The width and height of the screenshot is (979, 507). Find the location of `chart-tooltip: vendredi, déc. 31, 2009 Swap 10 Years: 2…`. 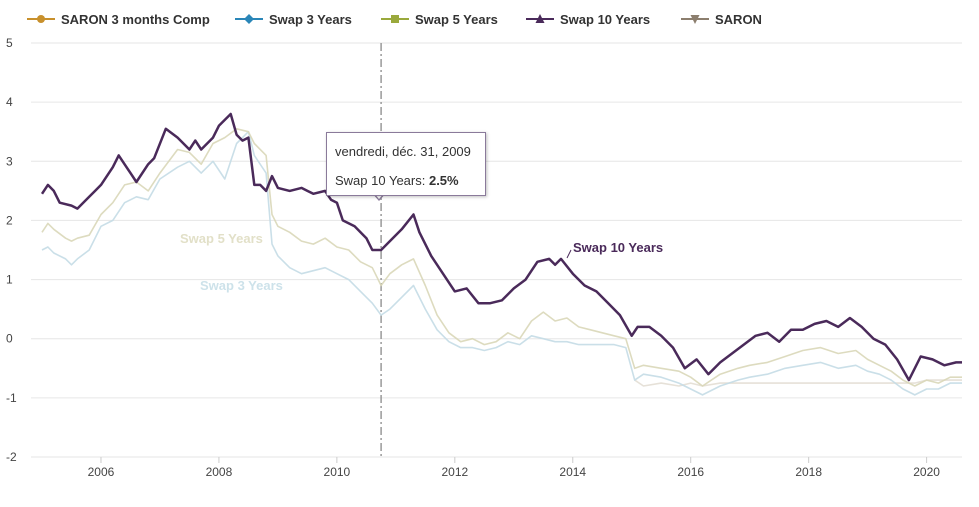

chart-tooltip: vendredi, déc. 31, 2009 Swap 10 Years: 2… is located at coordinates (406, 164).